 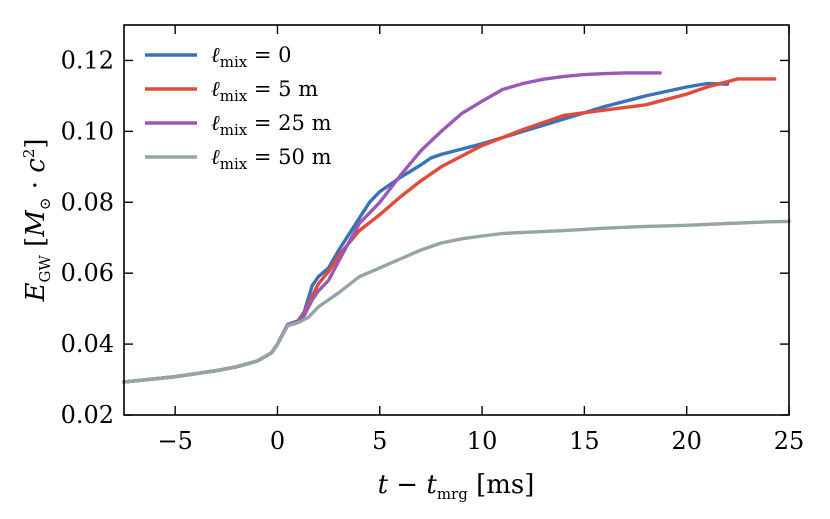 I want to click on y-tick-label: 0.06, so click(x=87, y=273).